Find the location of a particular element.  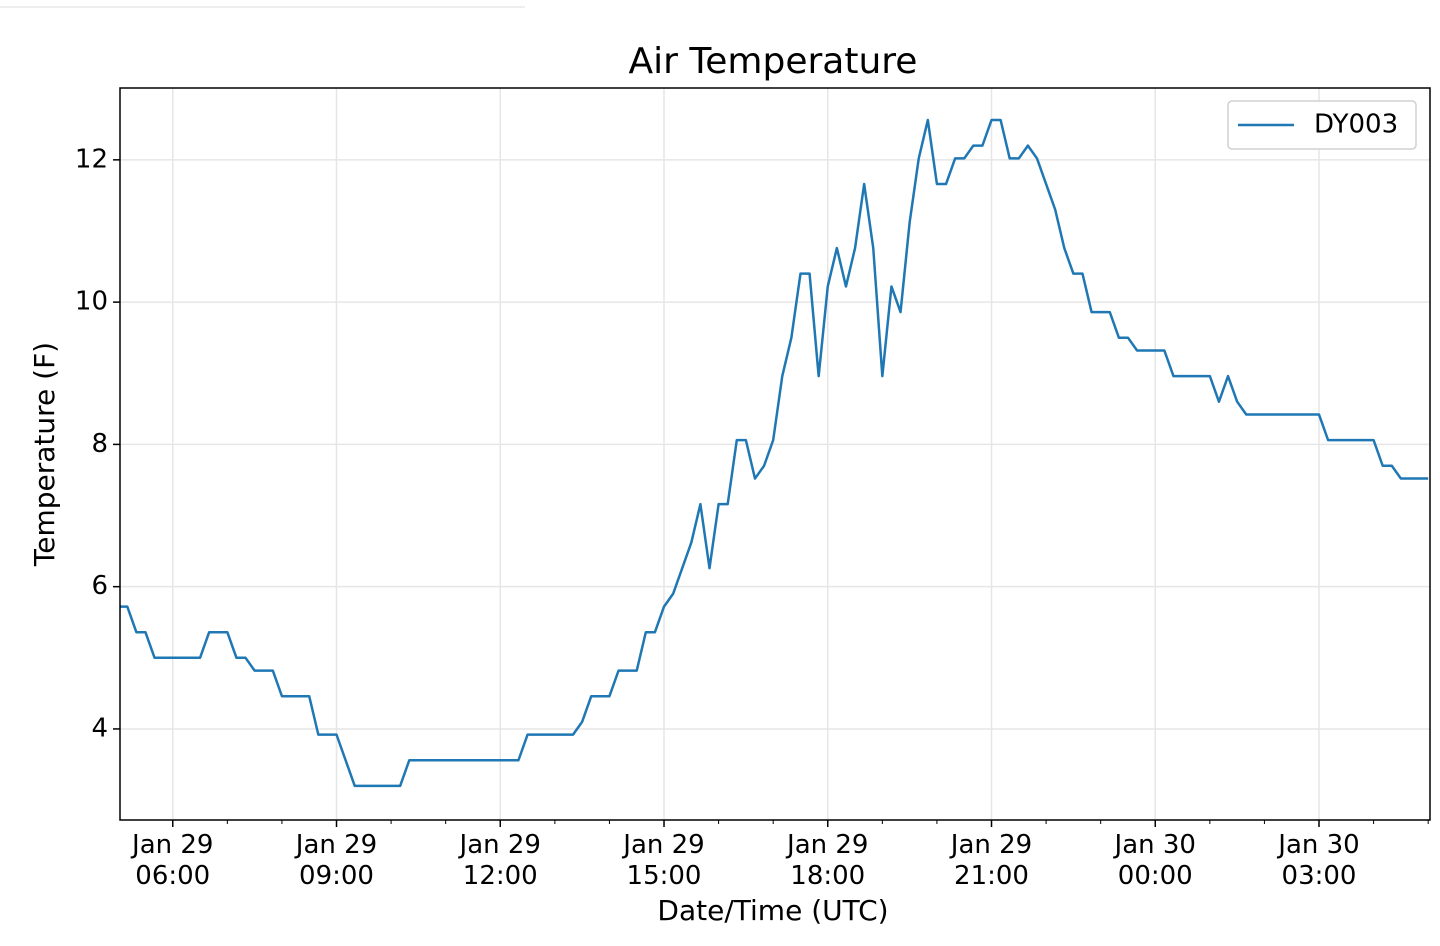

x-tick-label: Jan 29 18:00 is located at coordinates (826, 860).